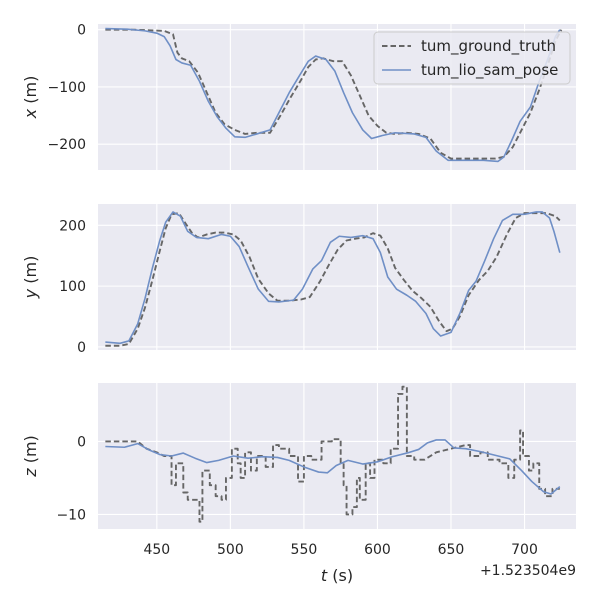  I want to click on legend-box, so click(472, 58).